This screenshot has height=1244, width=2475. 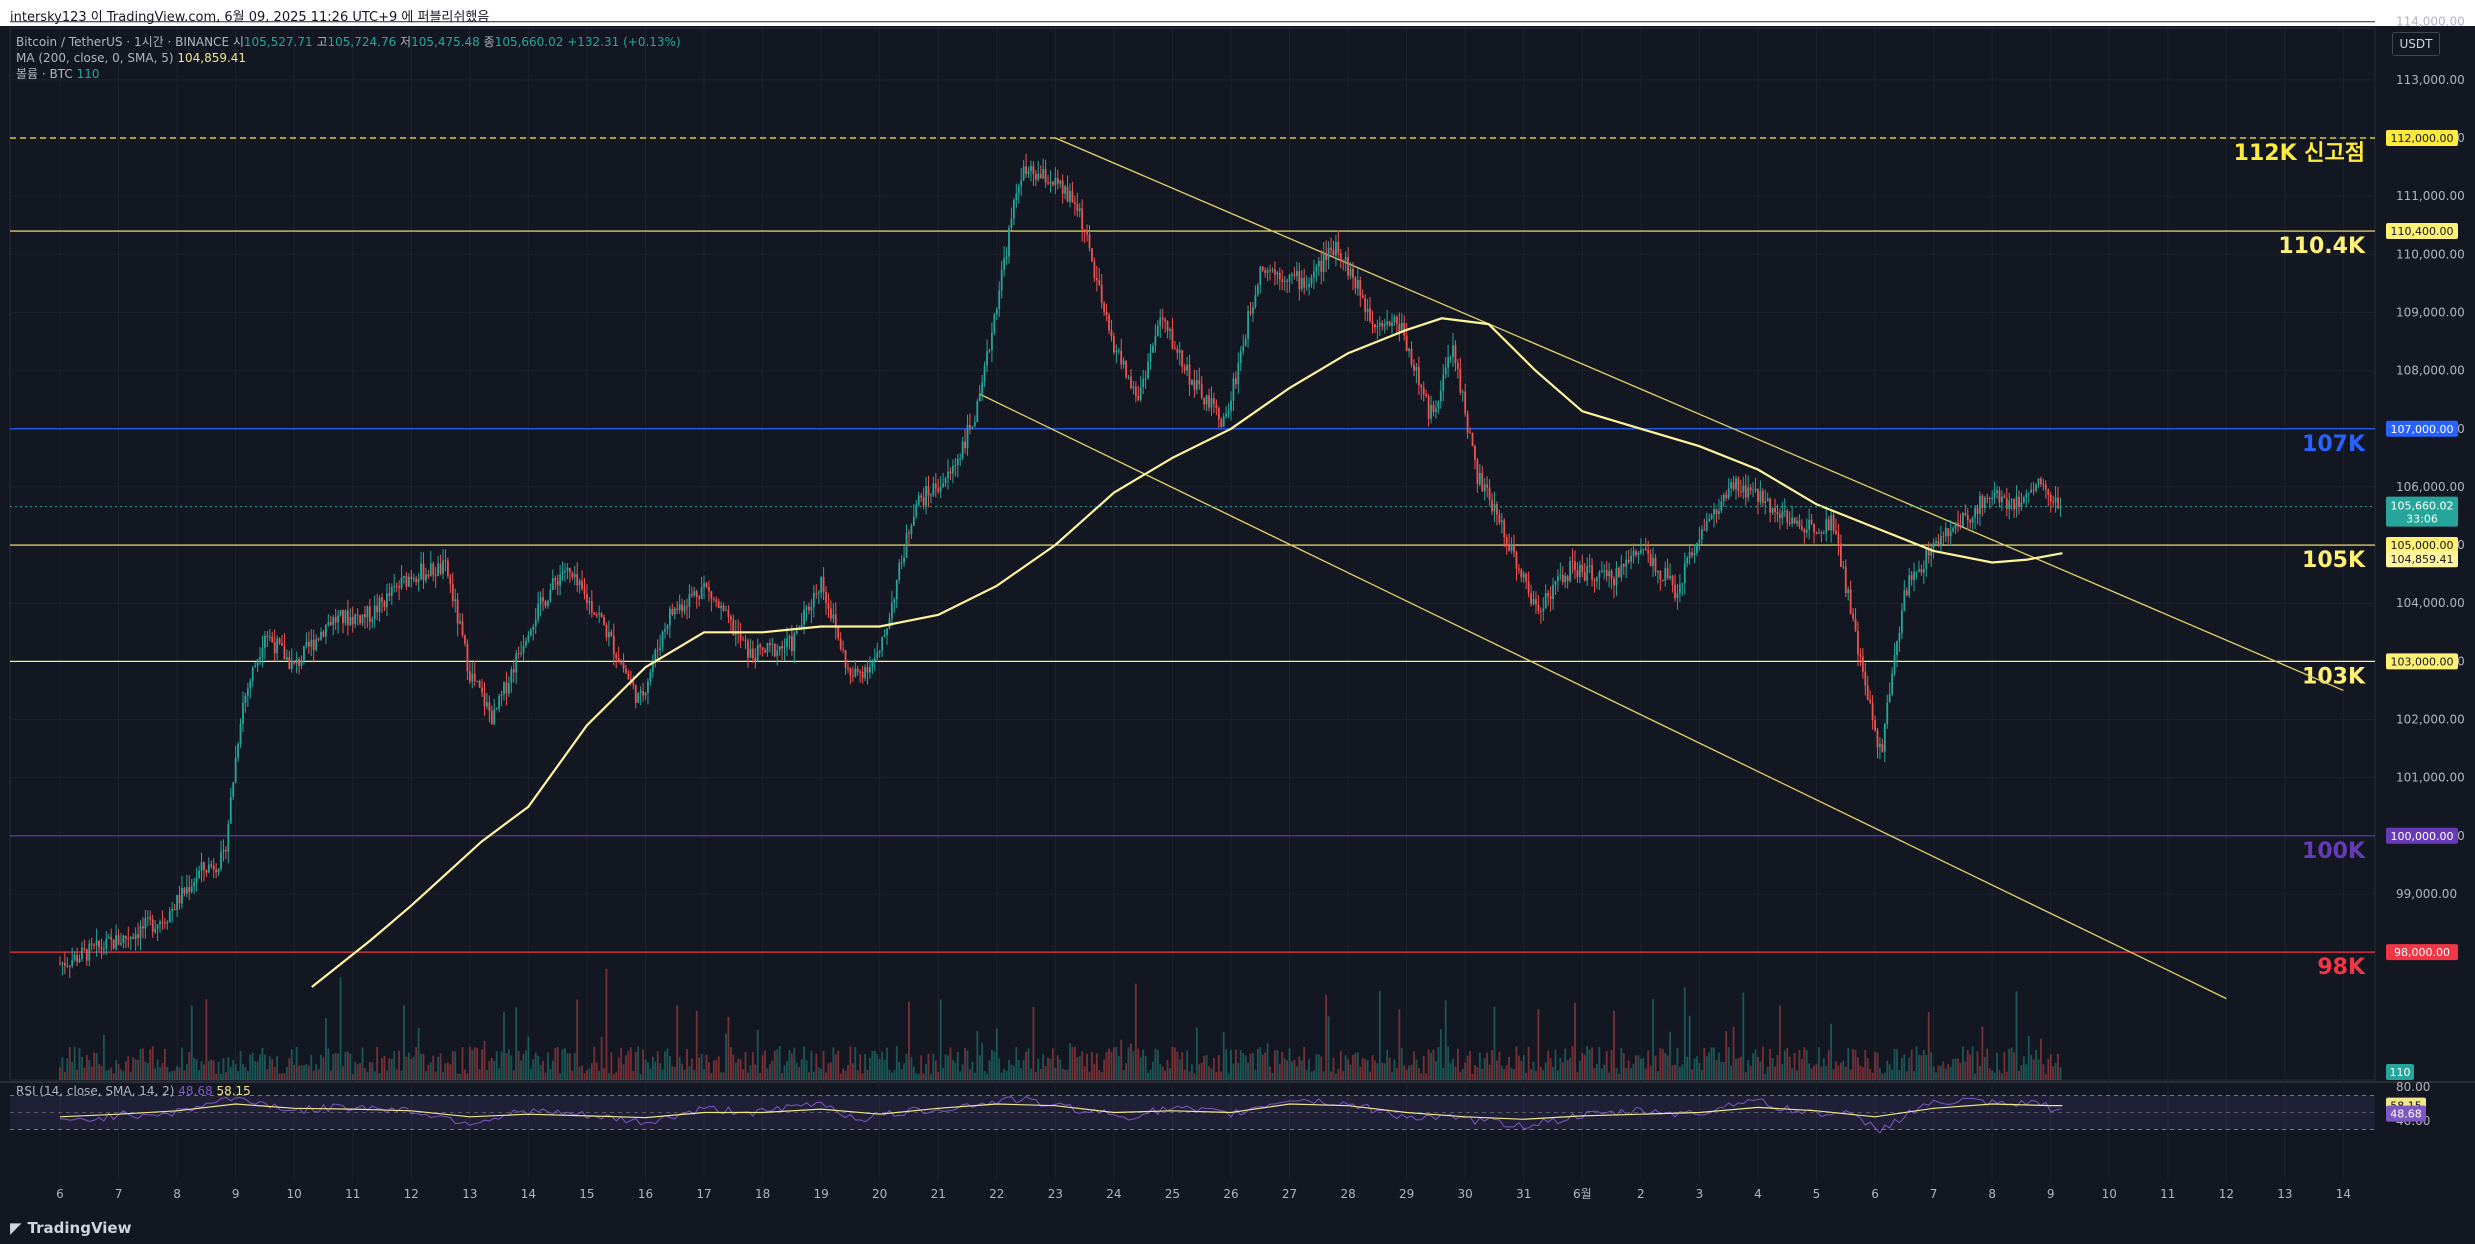 I want to click on legend-volume-row: 볼륨 · BTC 110, so click(x=348, y=74).